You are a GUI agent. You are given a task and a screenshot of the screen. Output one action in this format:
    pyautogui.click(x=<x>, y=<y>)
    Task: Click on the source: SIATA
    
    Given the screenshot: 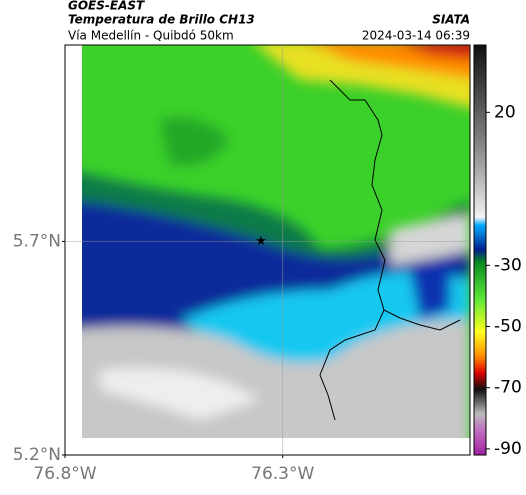 What is the action you would take?
    pyautogui.click(x=451, y=20)
    